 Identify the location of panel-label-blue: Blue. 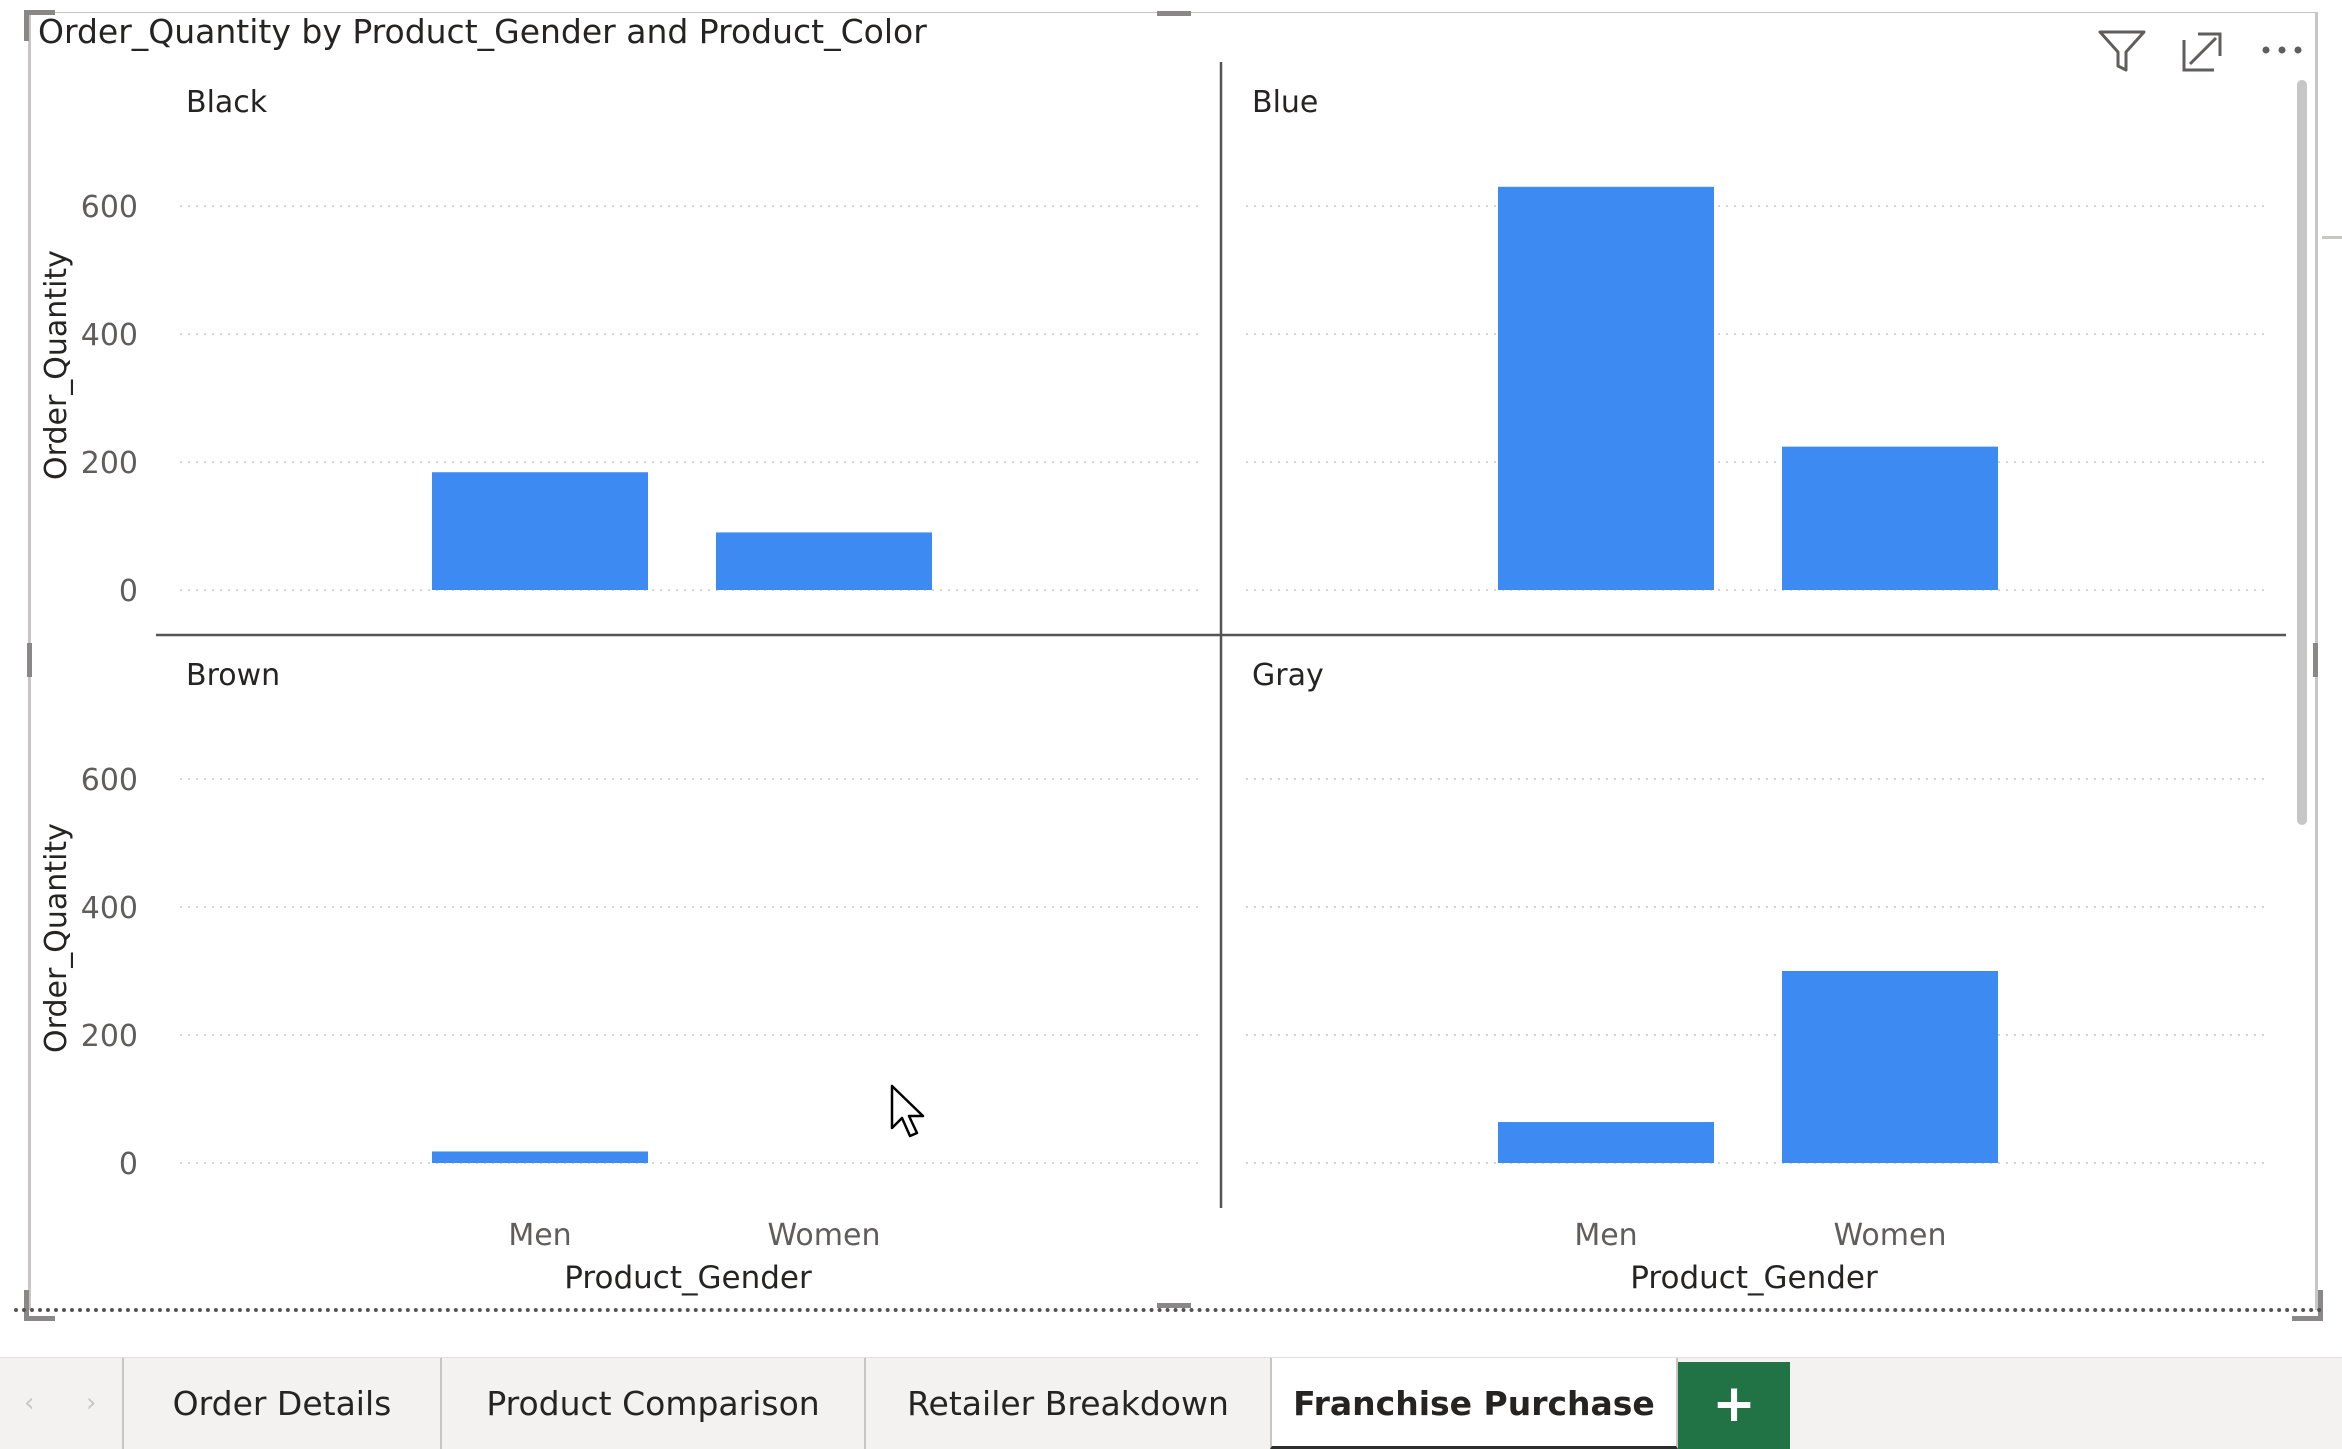
(1285, 102).